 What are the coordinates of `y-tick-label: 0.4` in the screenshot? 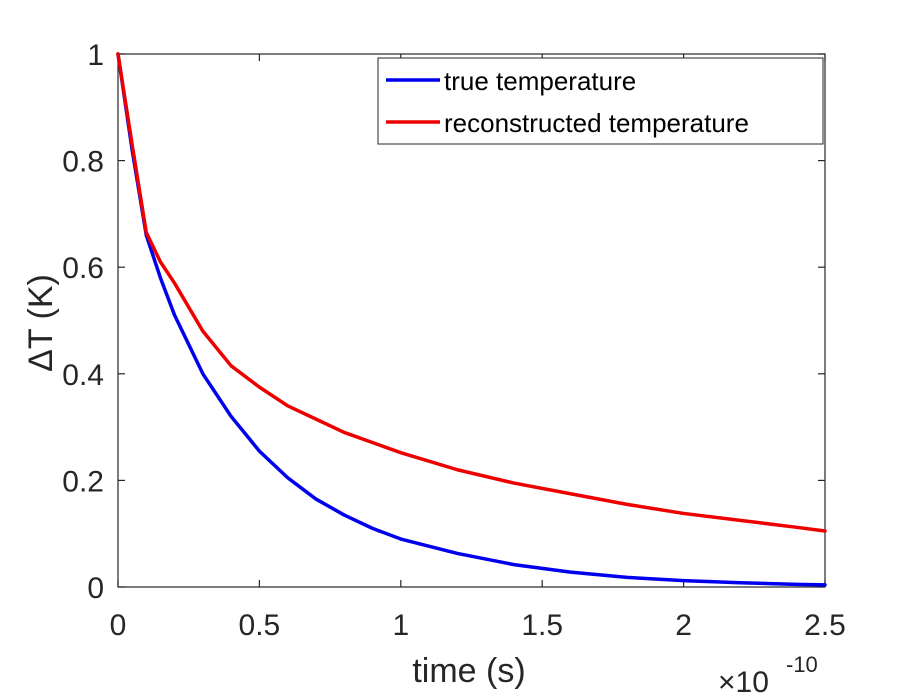 It's located at (83, 375).